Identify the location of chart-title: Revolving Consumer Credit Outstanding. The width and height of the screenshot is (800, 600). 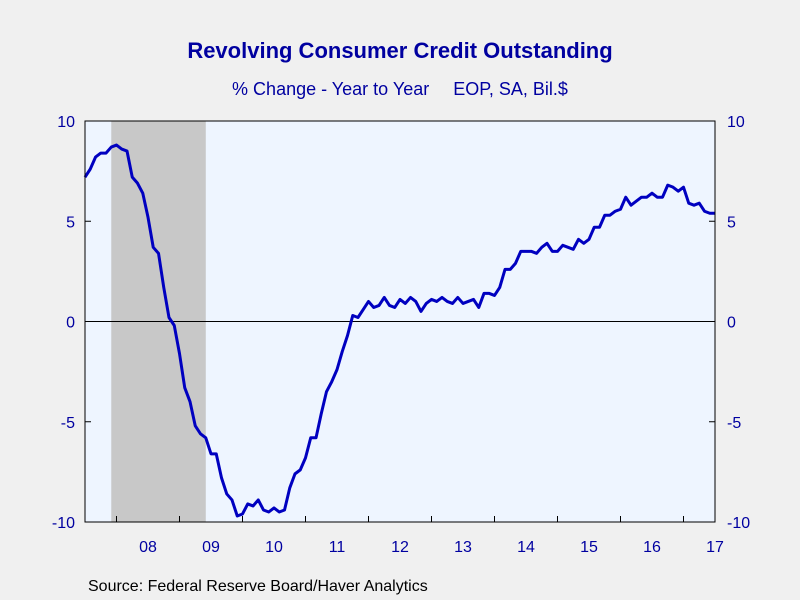
(400, 50).